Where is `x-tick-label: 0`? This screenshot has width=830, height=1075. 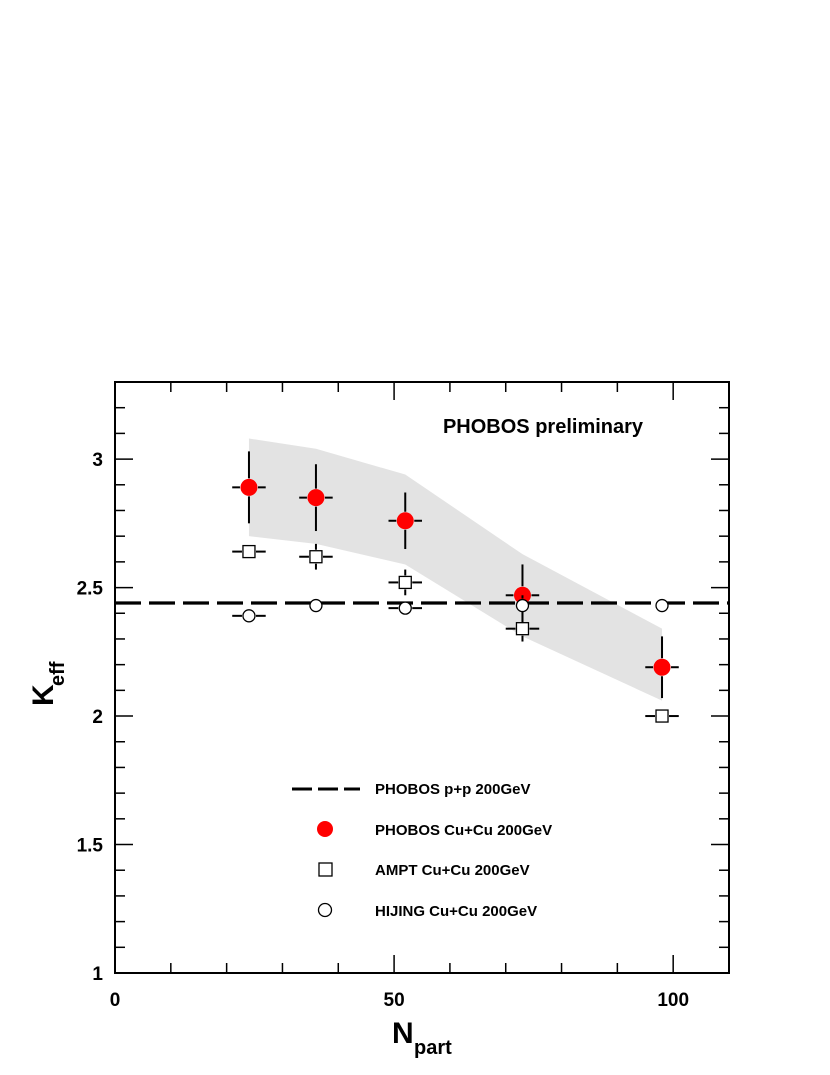
x-tick-label: 0 is located at coordinates (115, 1000).